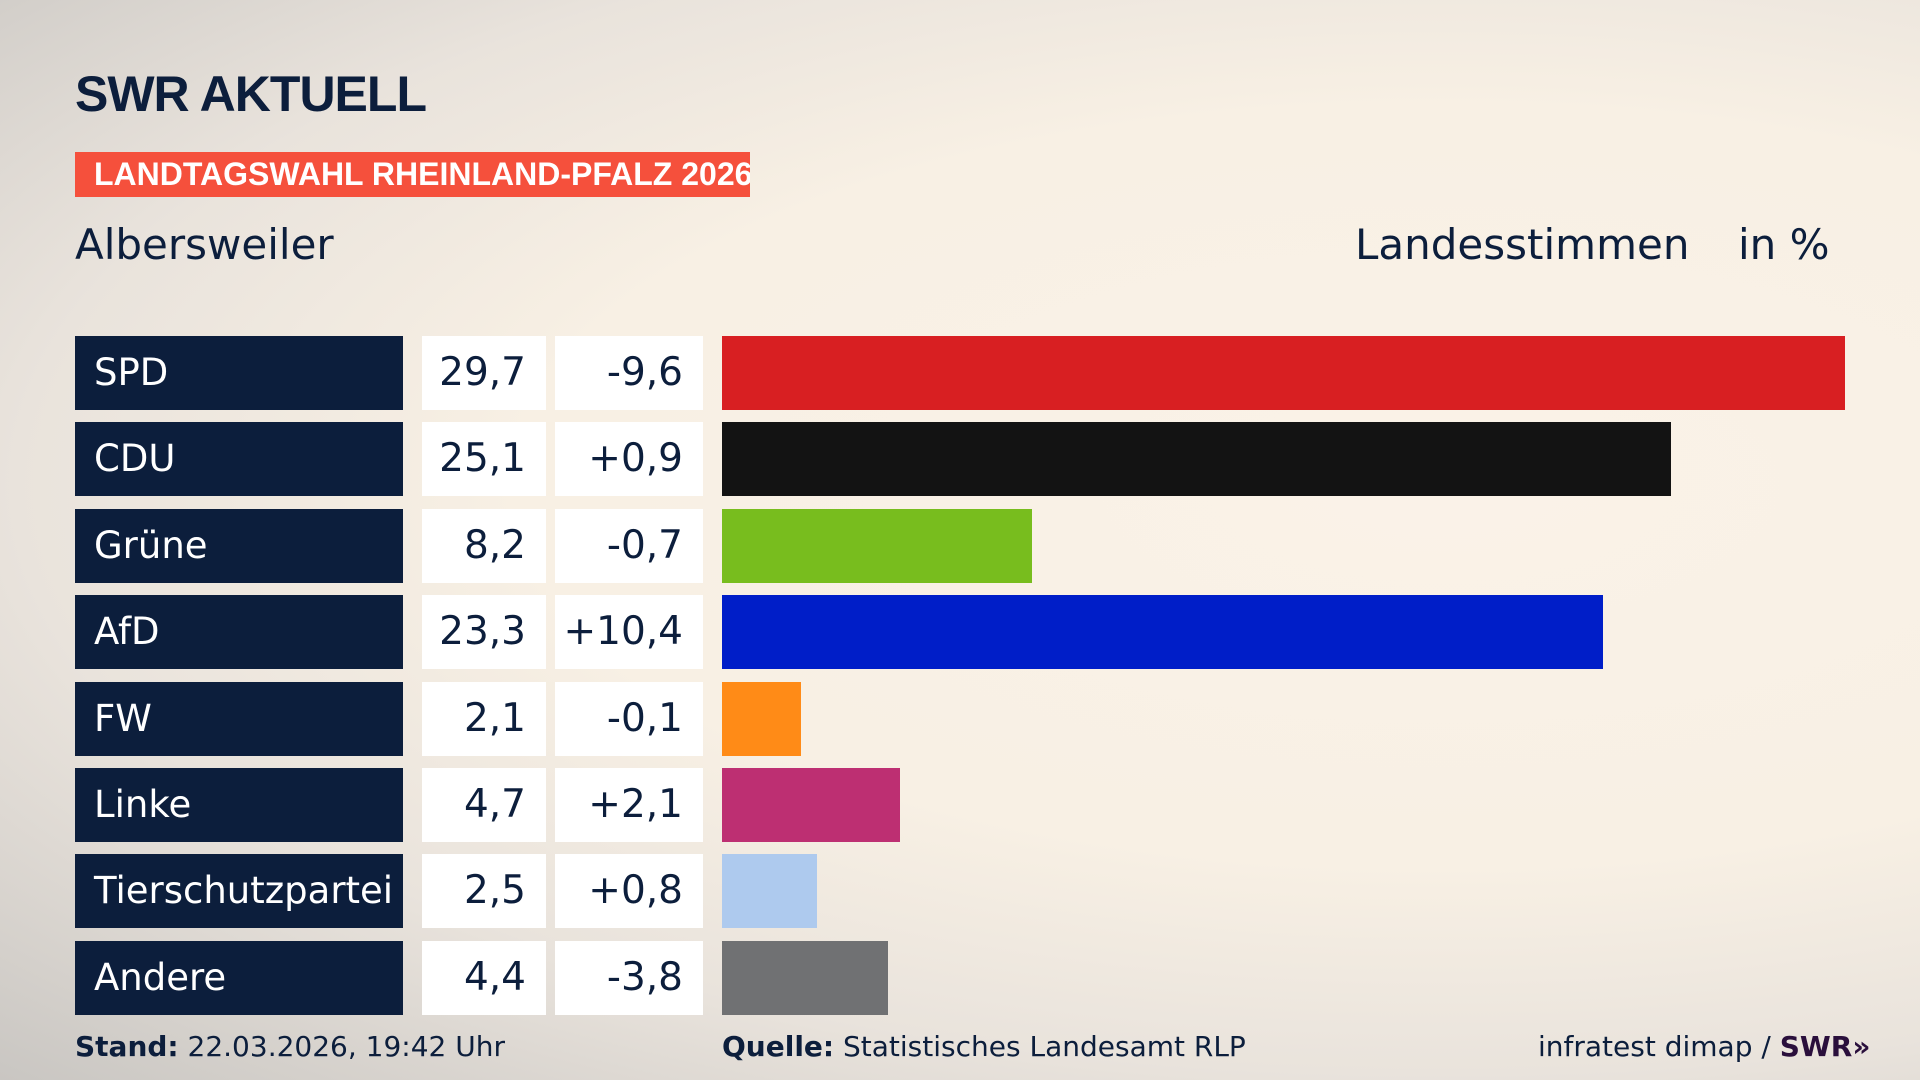  Describe the element at coordinates (975, 718) in the screenshot. I see `party-row: FW 2,1 -0,1` at that location.